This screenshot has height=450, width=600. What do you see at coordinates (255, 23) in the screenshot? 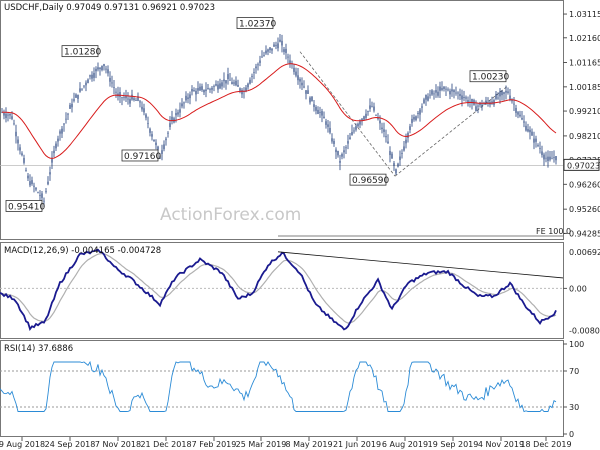
I see `price-annotation-box` at bounding box center [255, 23].